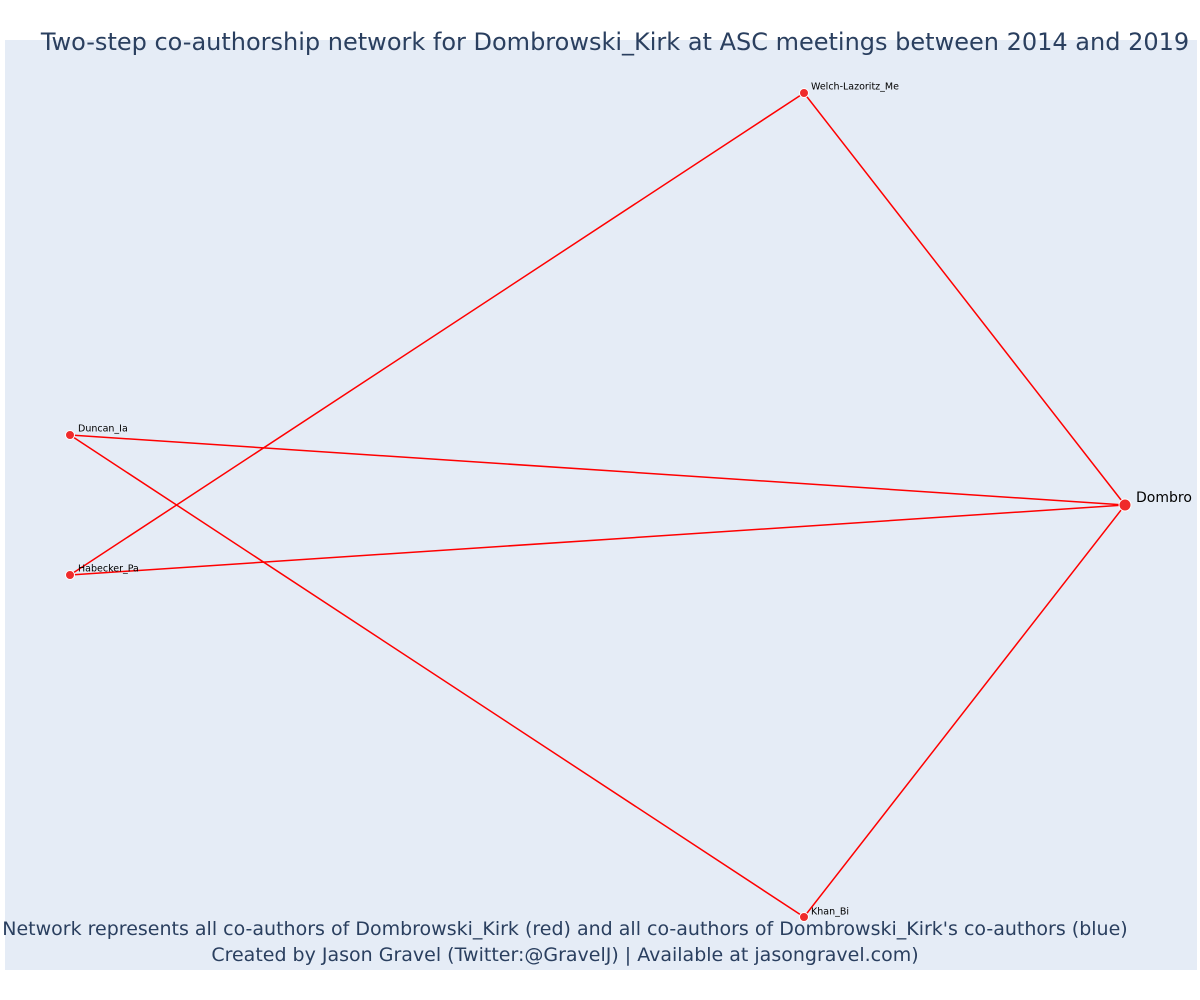  I want to click on node-Welch-Lazoritz_Me, so click(804, 93).